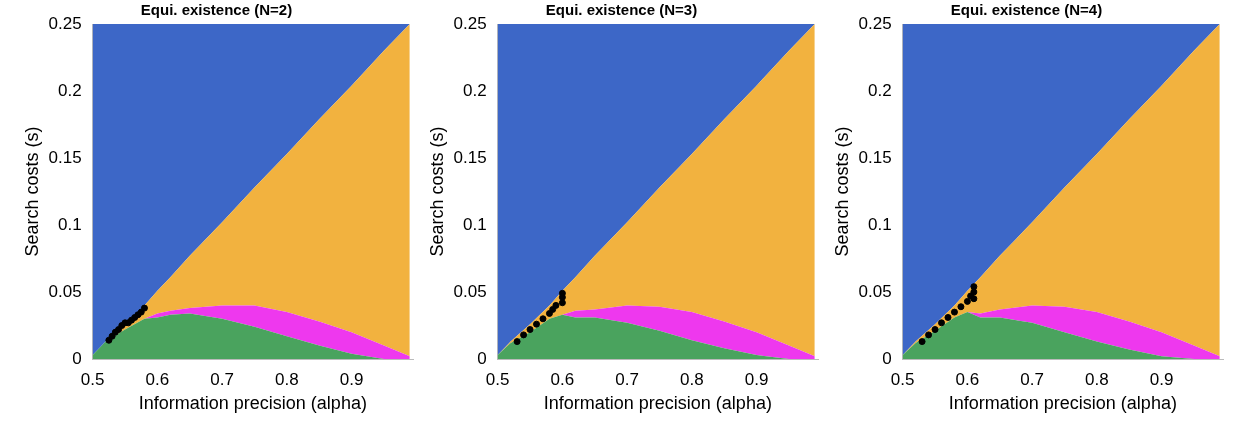 The height and width of the screenshot is (421, 1257). Describe the element at coordinates (1026, 10) in the screenshot. I see `chart-title: Equi. existence (N=4)` at that location.